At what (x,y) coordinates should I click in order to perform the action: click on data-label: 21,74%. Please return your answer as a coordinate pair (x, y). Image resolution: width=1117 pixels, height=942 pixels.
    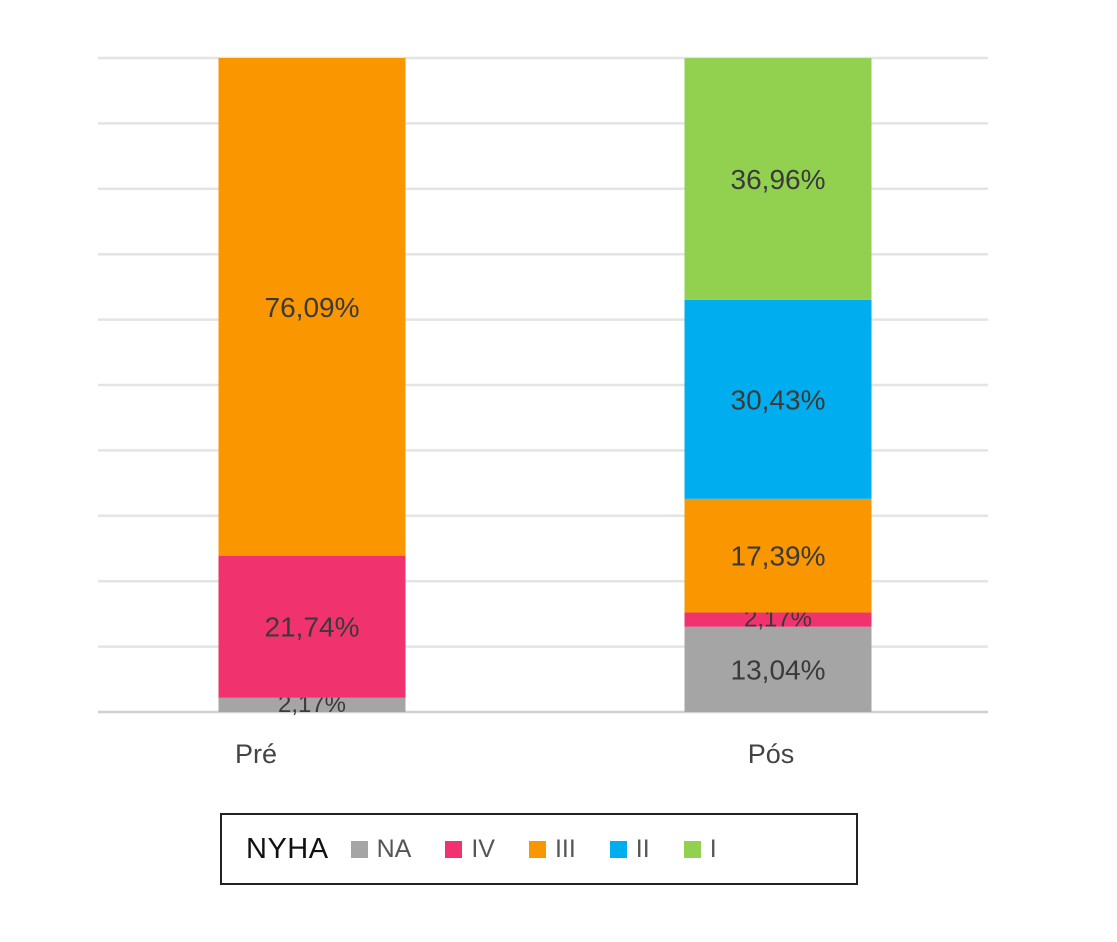
    Looking at the image, I should click on (312, 627).